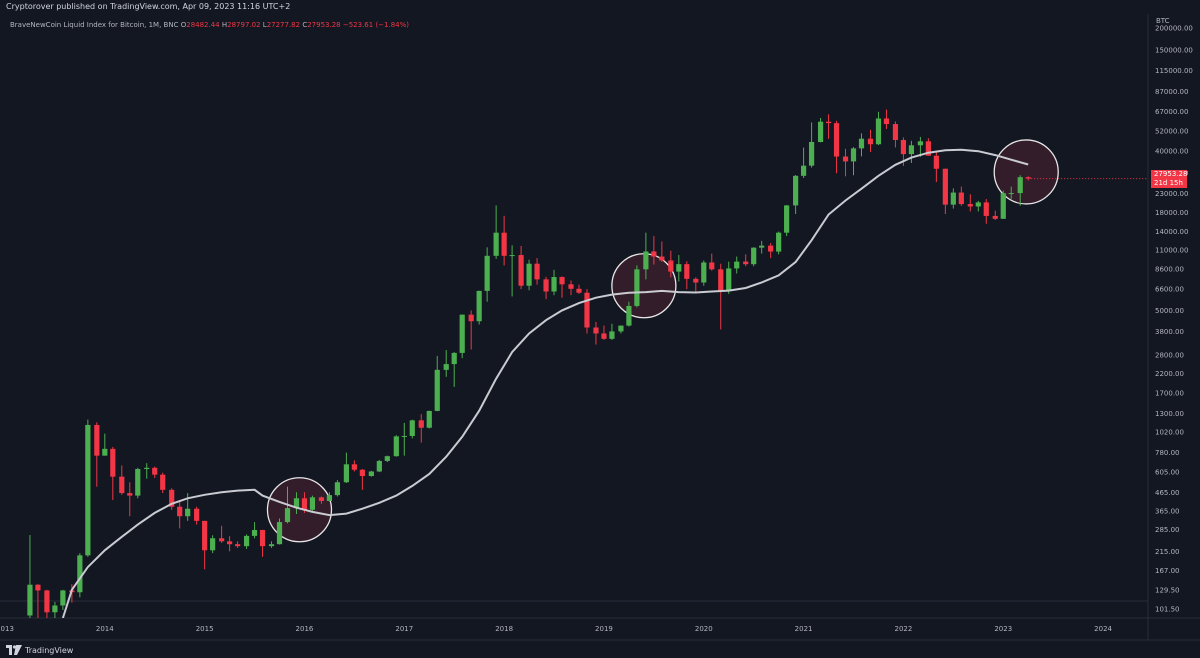 The width and height of the screenshot is (1200, 658). What do you see at coordinates (224, 25) in the screenshot?
I see `high-label: H` at bounding box center [224, 25].